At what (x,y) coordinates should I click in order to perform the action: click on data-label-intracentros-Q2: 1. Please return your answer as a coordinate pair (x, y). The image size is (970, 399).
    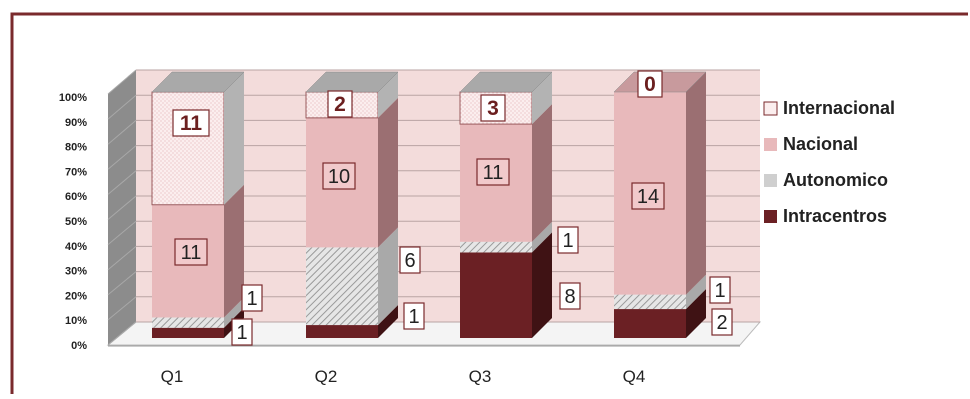
    Looking at the image, I should click on (414, 316).